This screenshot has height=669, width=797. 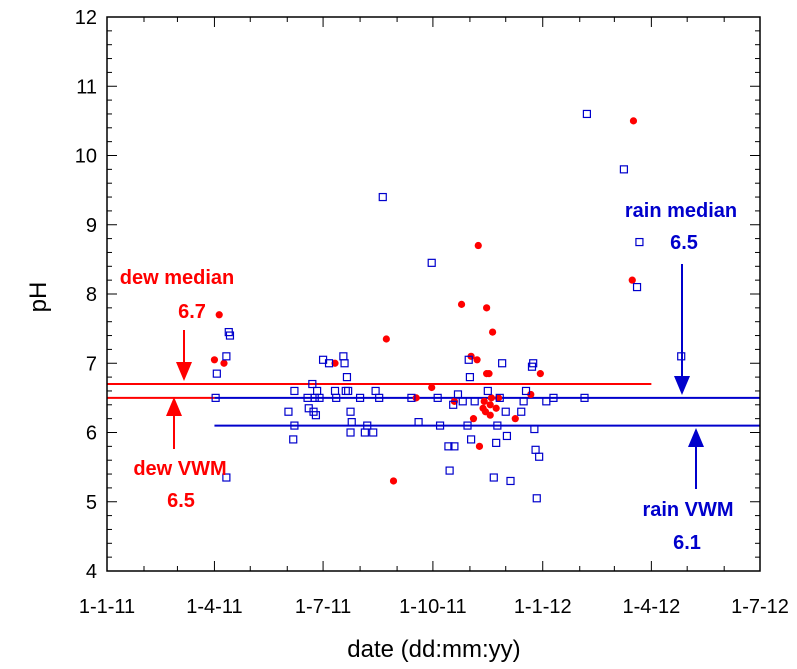 What do you see at coordinates (174, 406) in the screenshot?
I see `dew-vwm-arrowhead` at bounding box center [174, 406].